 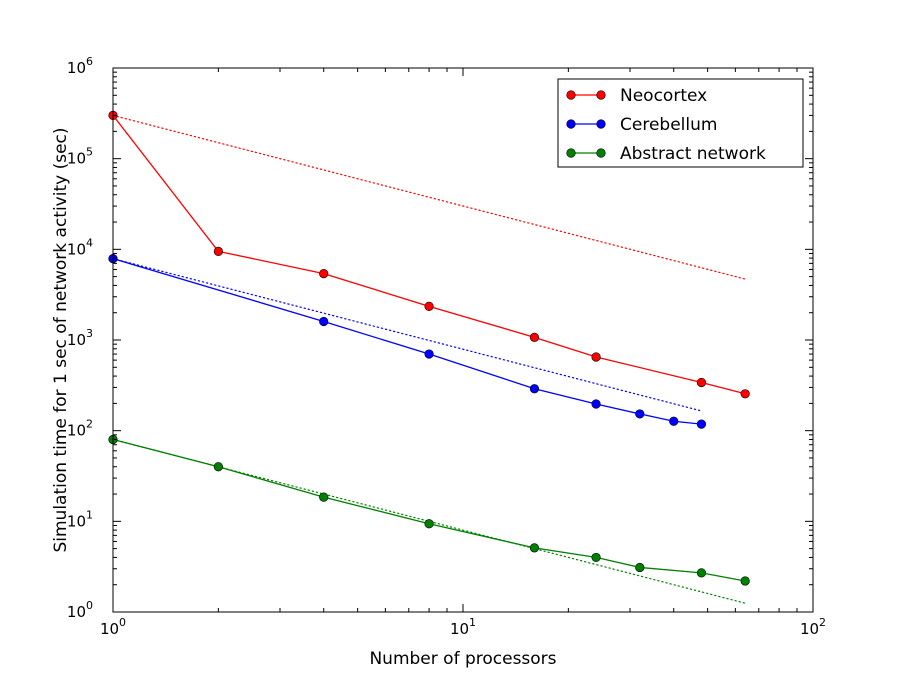 I want to click on y-tick-label: 10⁵, so click(x=80, y=157).